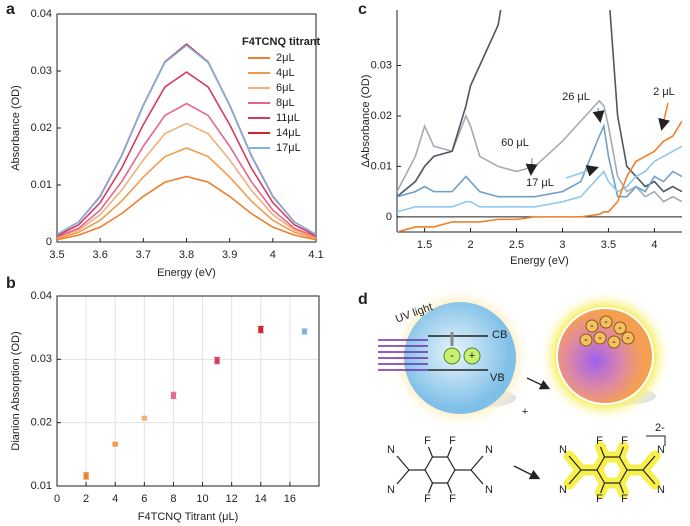  Describe the element at coordinates (10, 9) in the screenshot. I see `panel-label: a` at that location.